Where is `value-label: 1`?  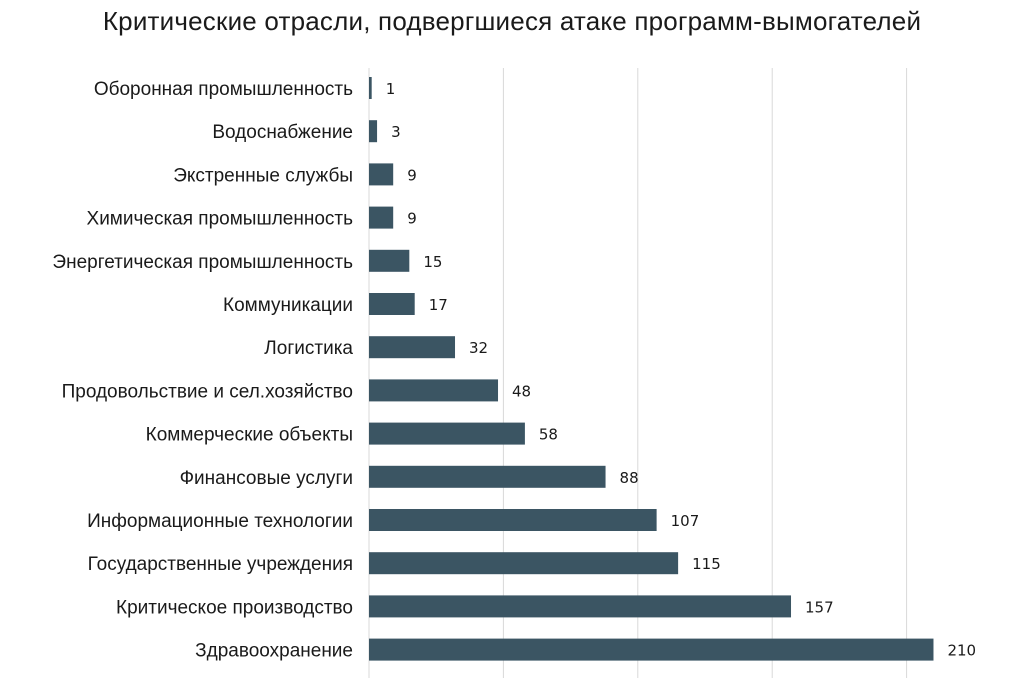 value-label: 1 is located at coordinates (391, 89).